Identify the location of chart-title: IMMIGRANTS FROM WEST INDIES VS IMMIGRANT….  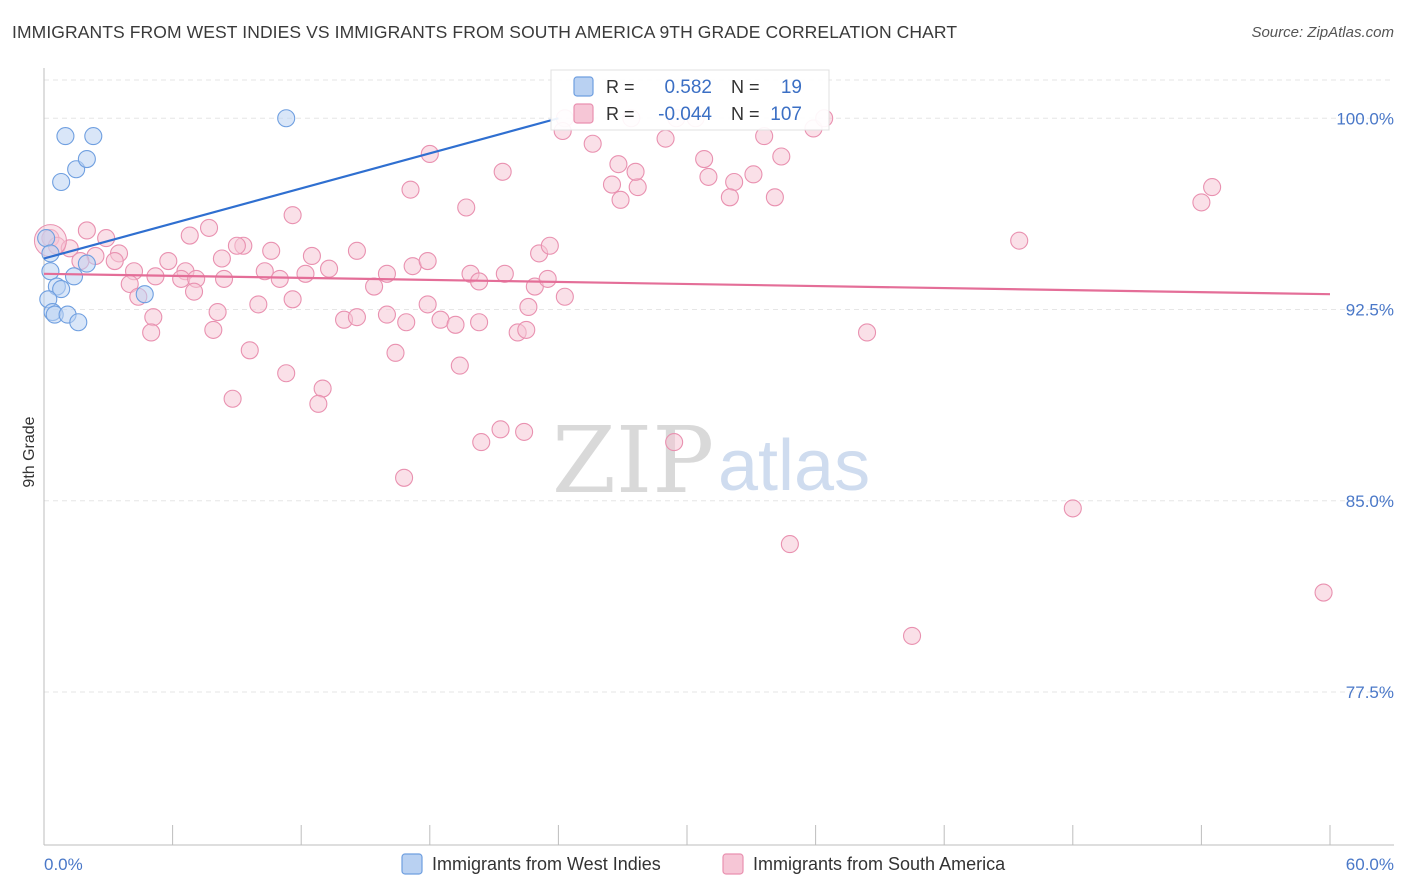
(485, 32).